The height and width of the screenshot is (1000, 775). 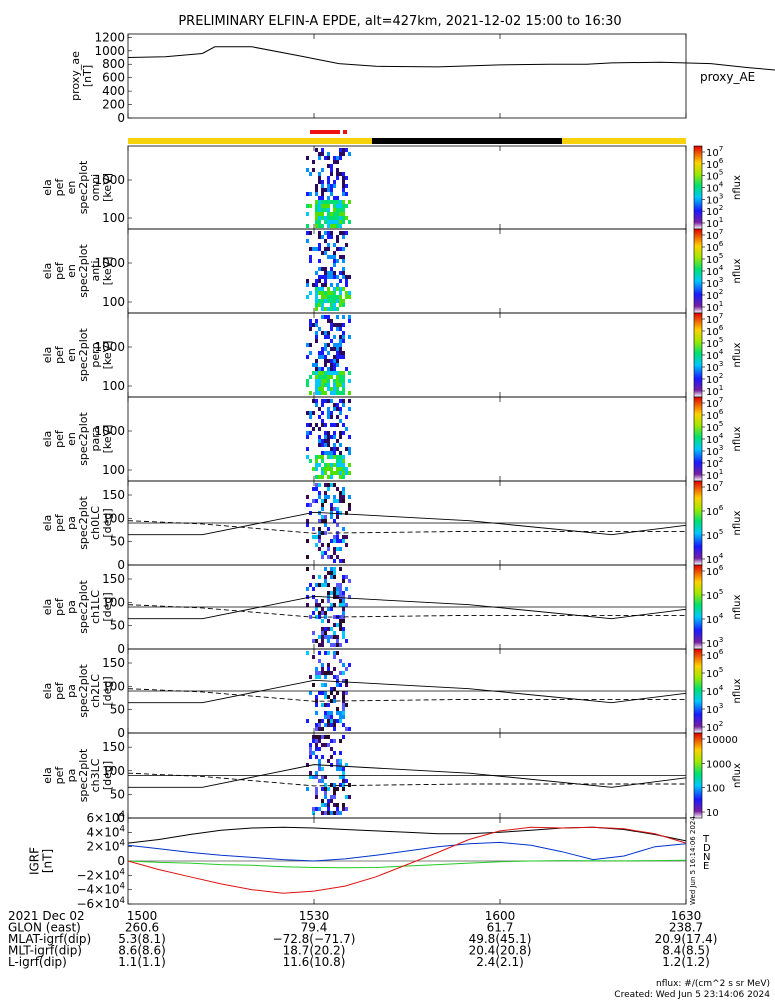 I want to click on colorbar-tick-label: 10⁴, so click(x=715, y=618).